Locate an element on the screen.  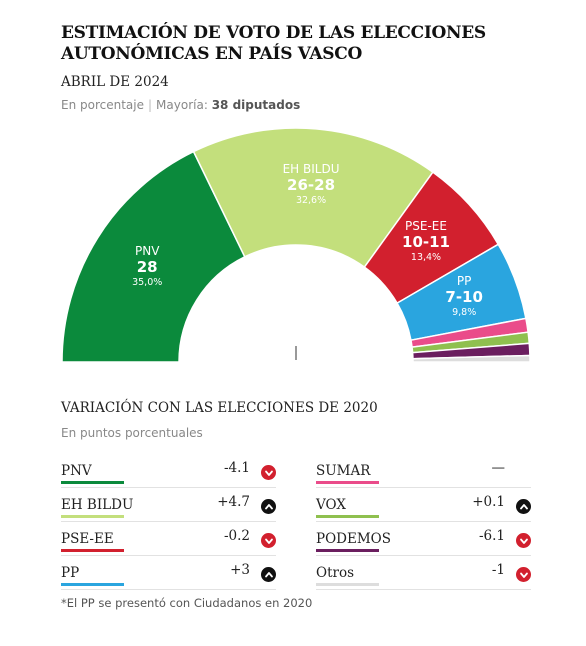
segment-otros is located at coordinates (471, 358).